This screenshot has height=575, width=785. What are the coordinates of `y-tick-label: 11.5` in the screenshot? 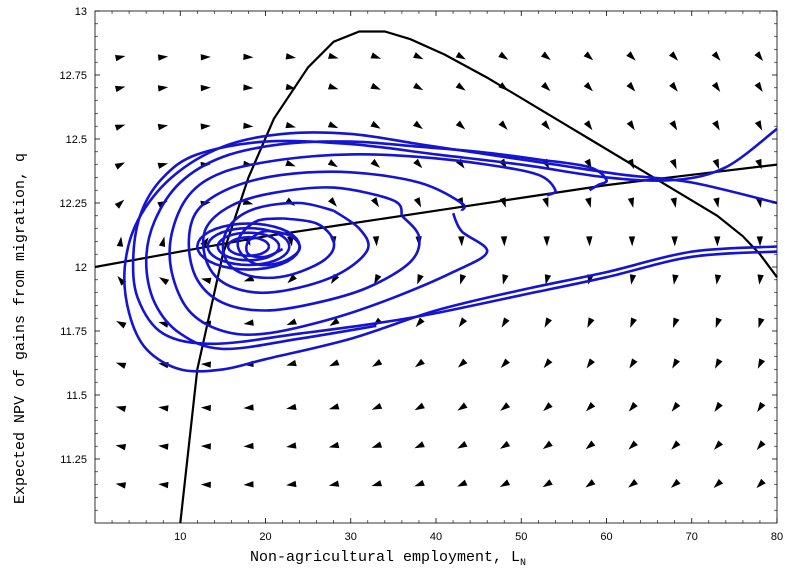 It's located at (76, 396).